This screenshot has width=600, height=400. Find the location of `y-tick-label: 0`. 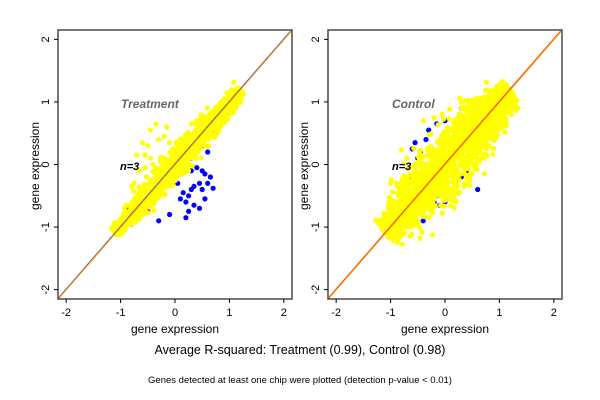

y-tick-label: 0 is located at coordinates (46, 164).